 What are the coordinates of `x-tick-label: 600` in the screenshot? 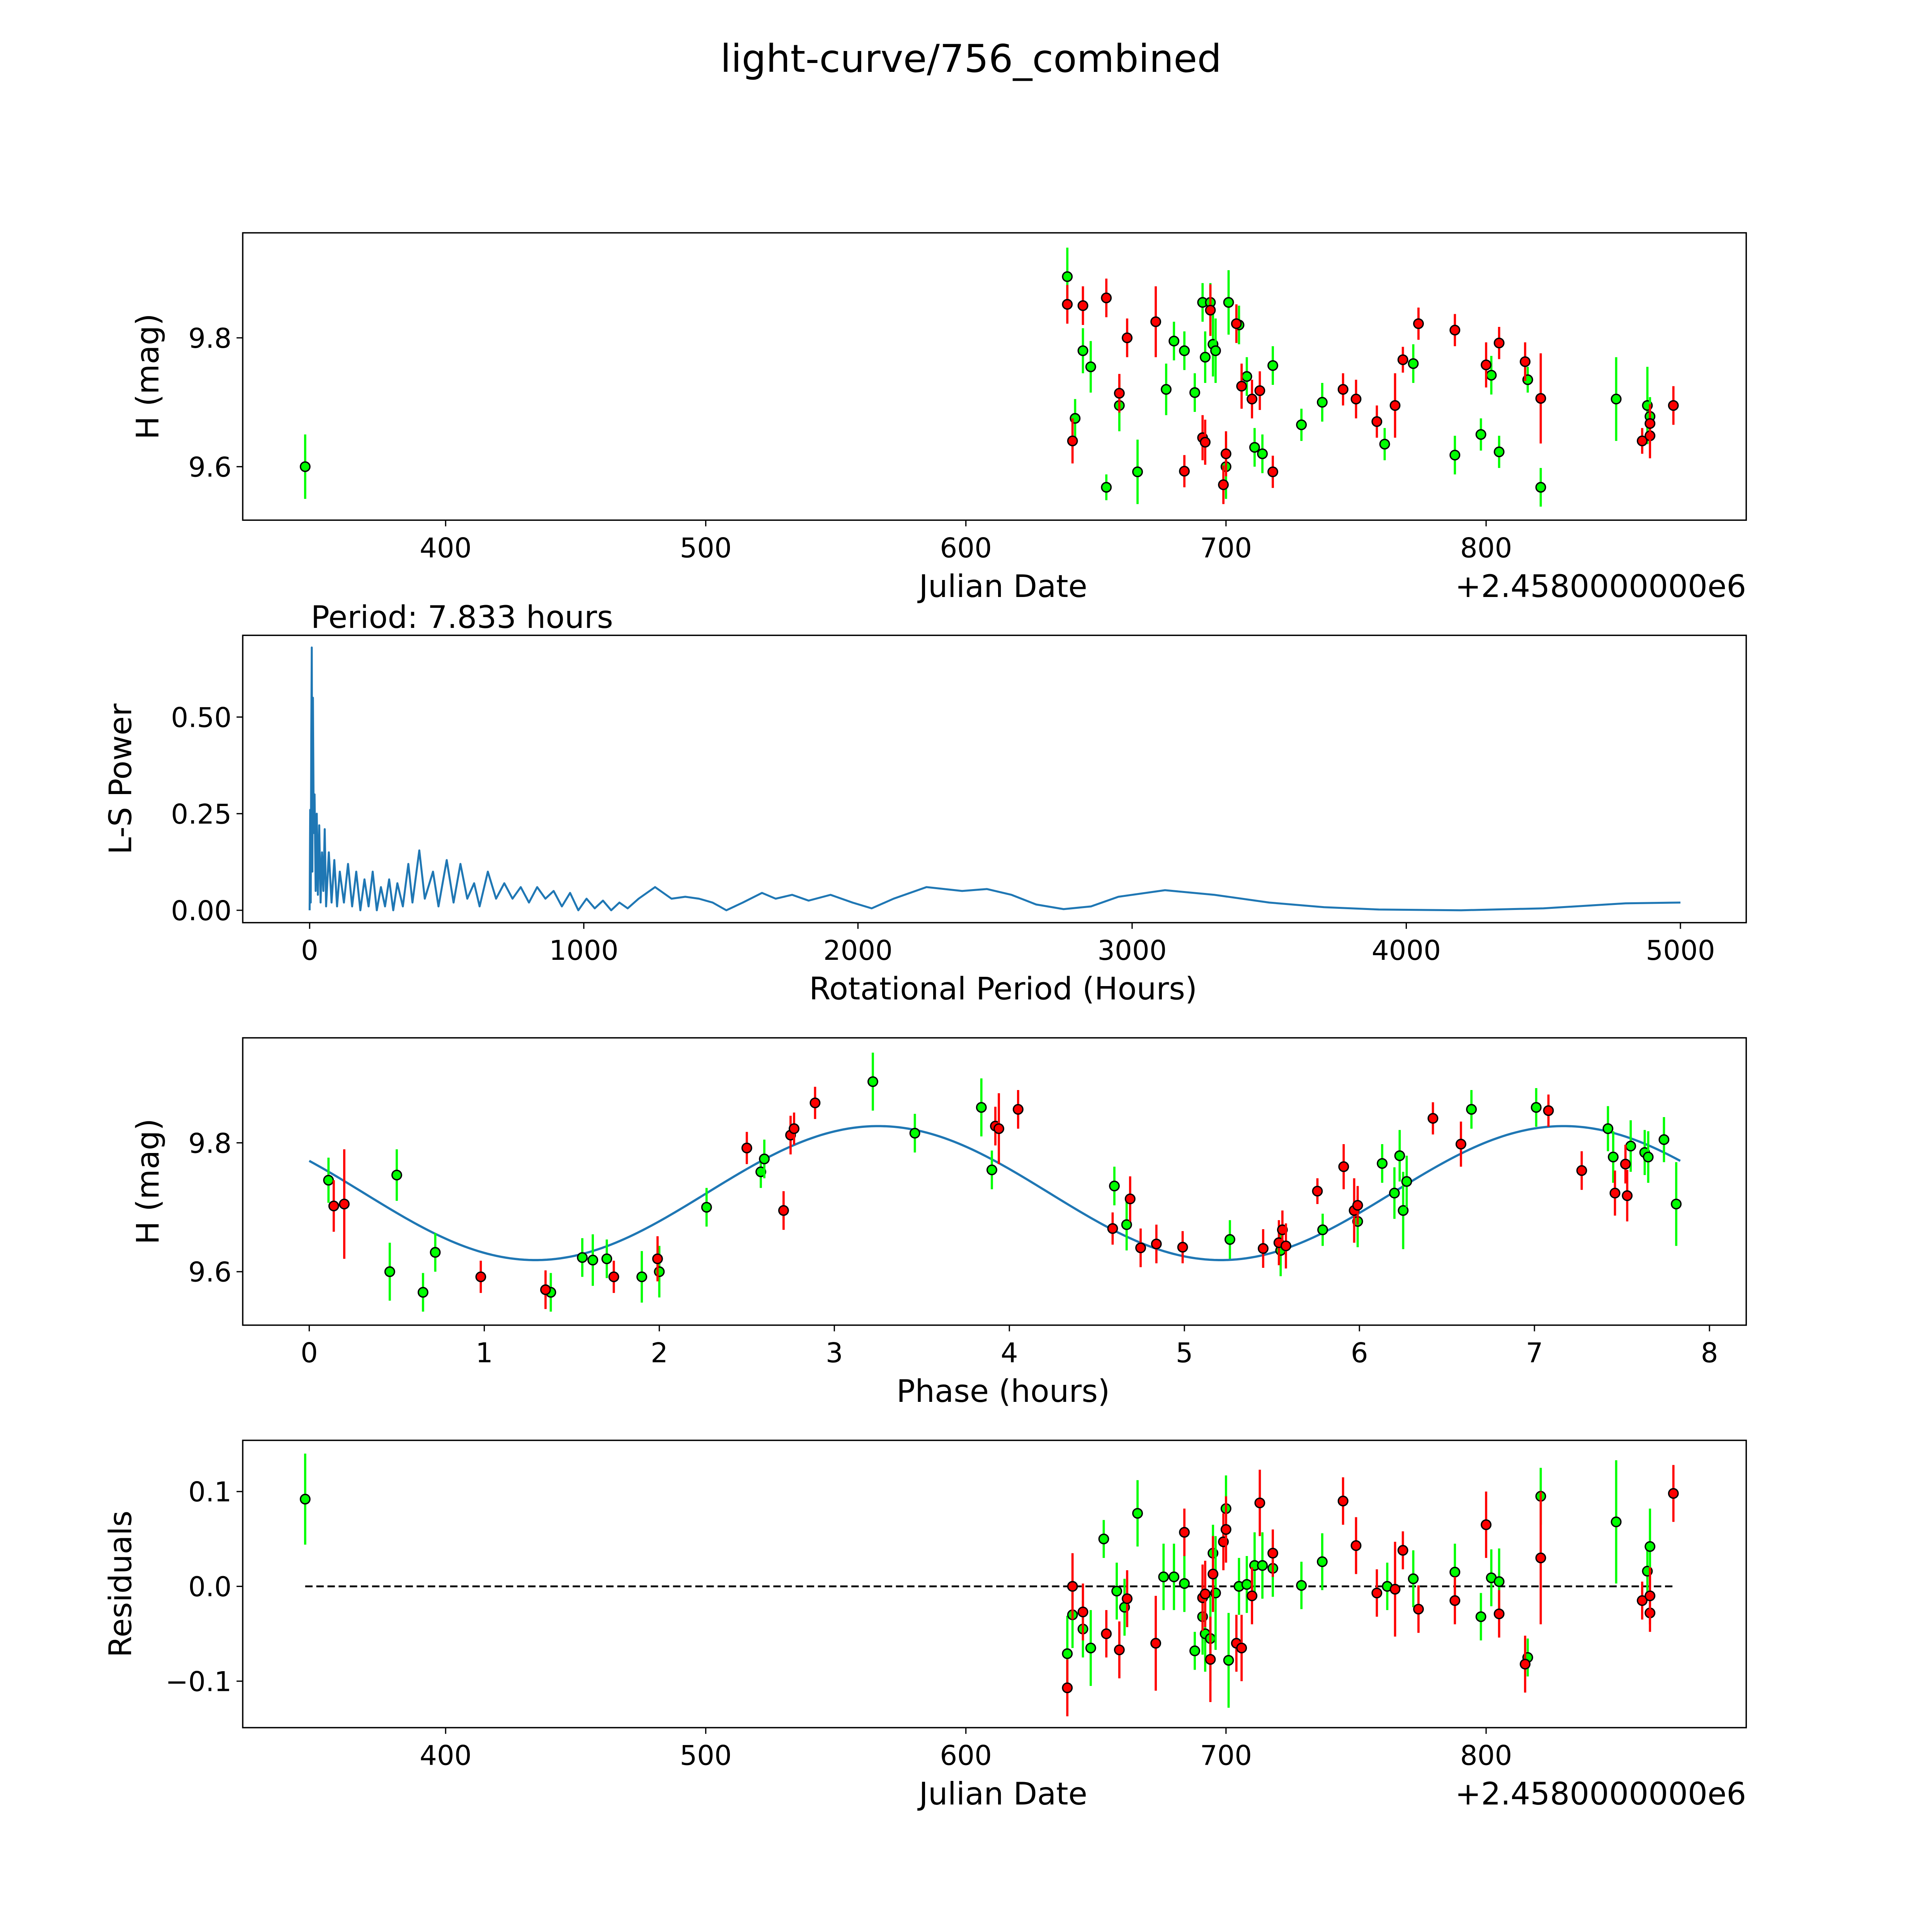 It's located at (966, 548).